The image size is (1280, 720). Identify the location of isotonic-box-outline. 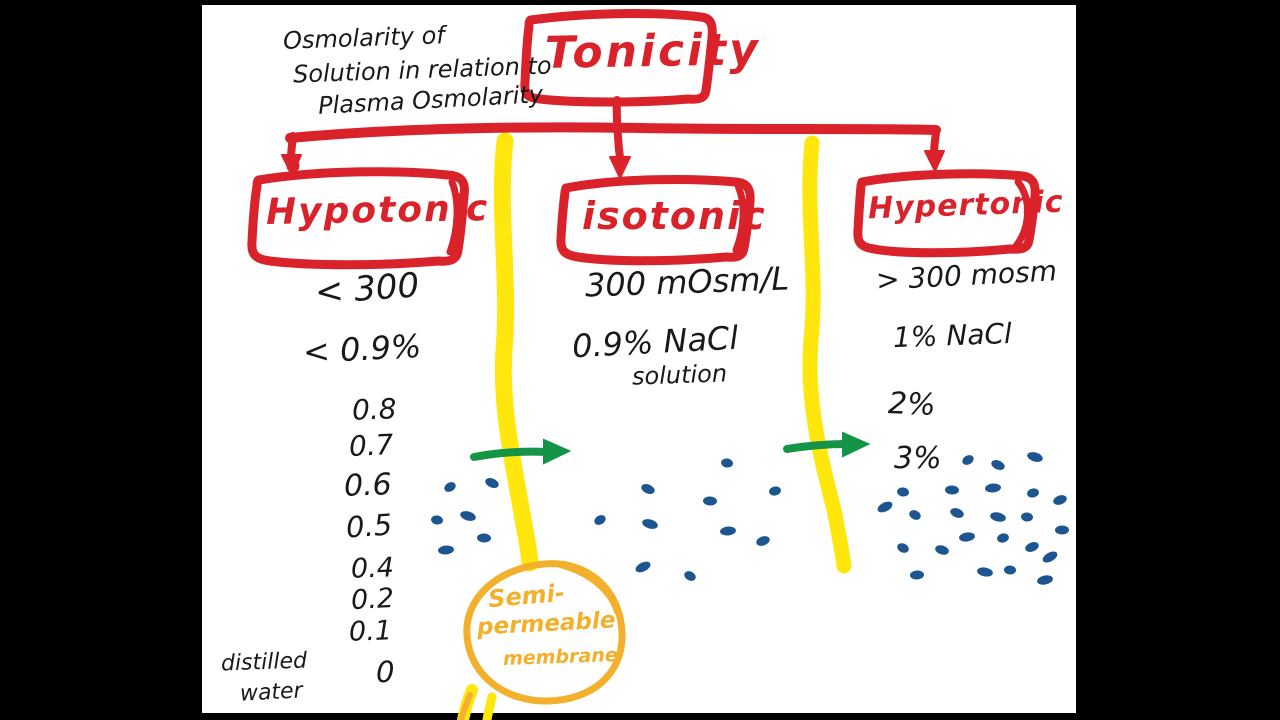
(655, 220).